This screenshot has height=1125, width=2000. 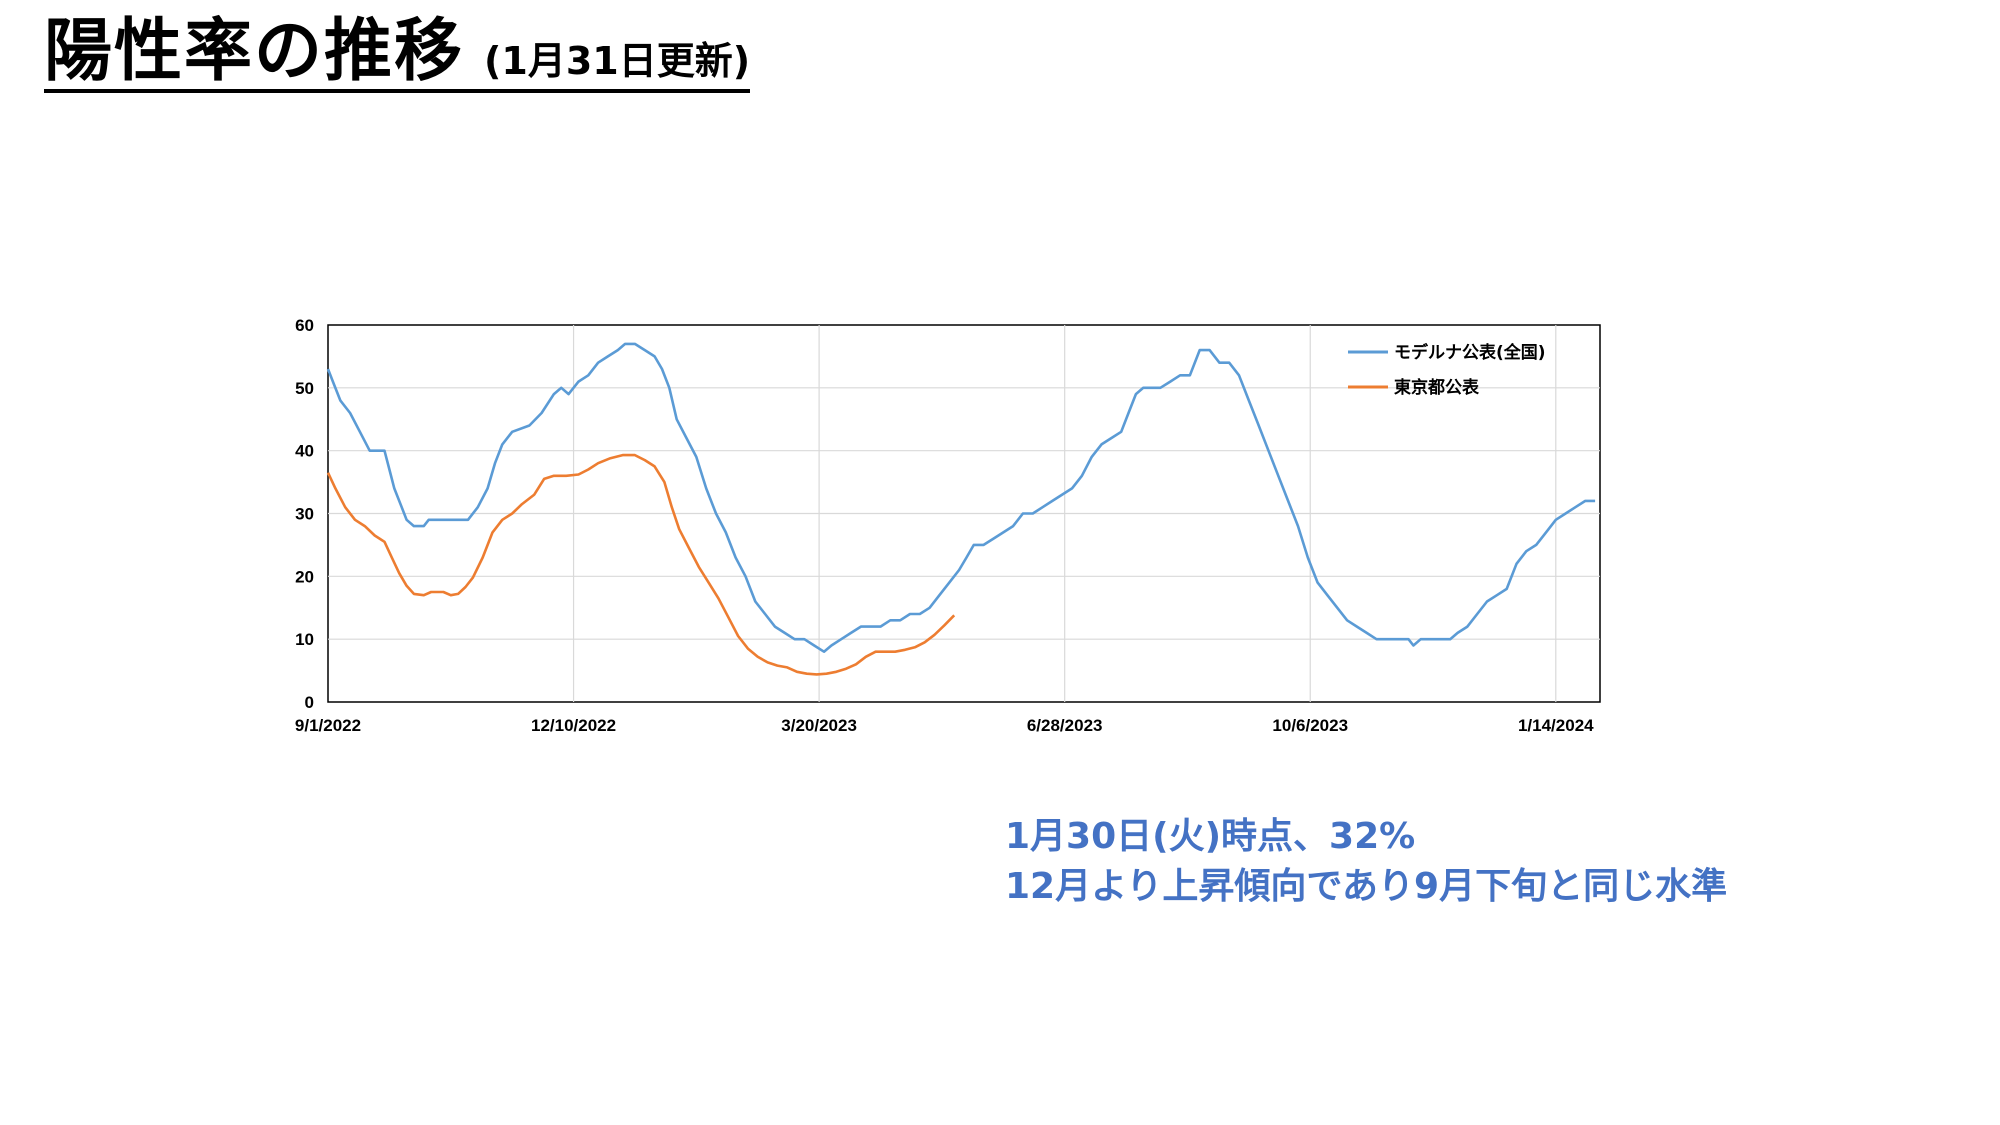 What do you see at coordinates (1366, 886) in the screenshot?
I see `note-line-2: 12月より上昇傾向であり9月下旬と同じ水準` at bounding box center [1366, 886].